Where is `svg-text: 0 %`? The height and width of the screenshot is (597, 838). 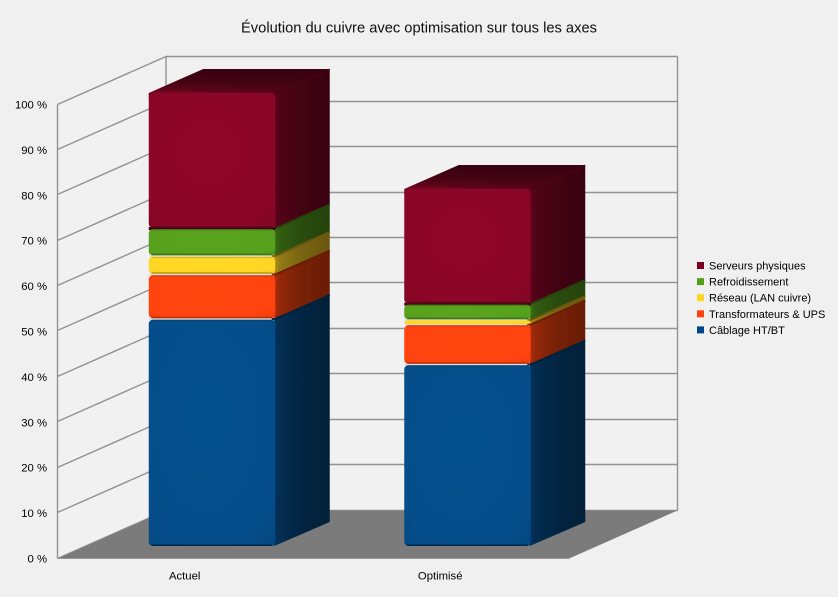
svg-text: 0 % is located at coordinates (37, 560).